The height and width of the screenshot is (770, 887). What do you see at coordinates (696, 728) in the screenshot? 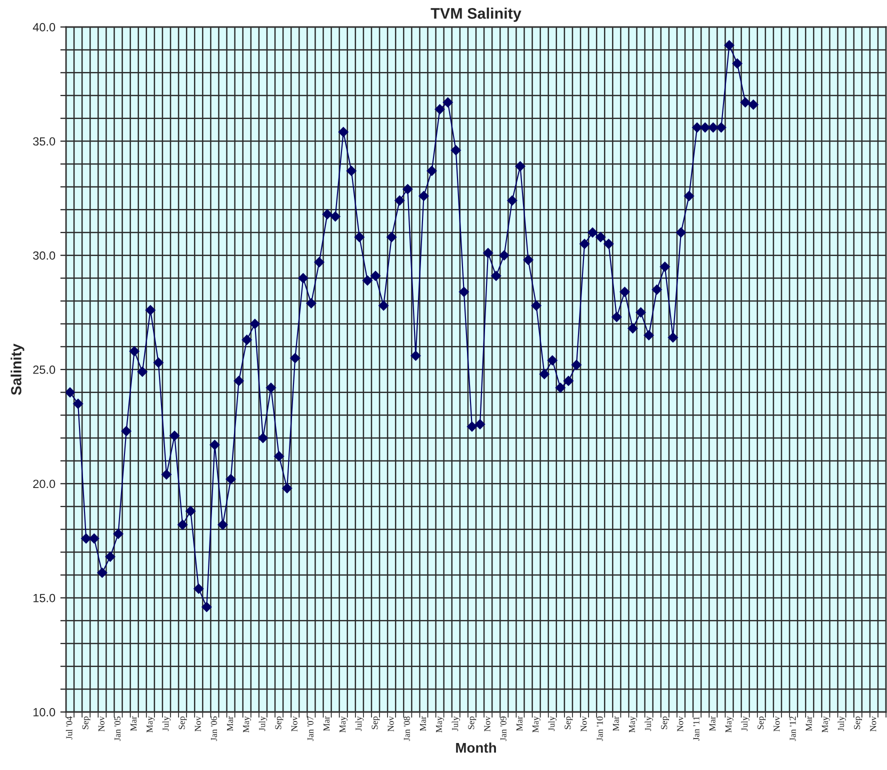
I see `x-tick-label: Jan '11` at bounding box center [696, 728].